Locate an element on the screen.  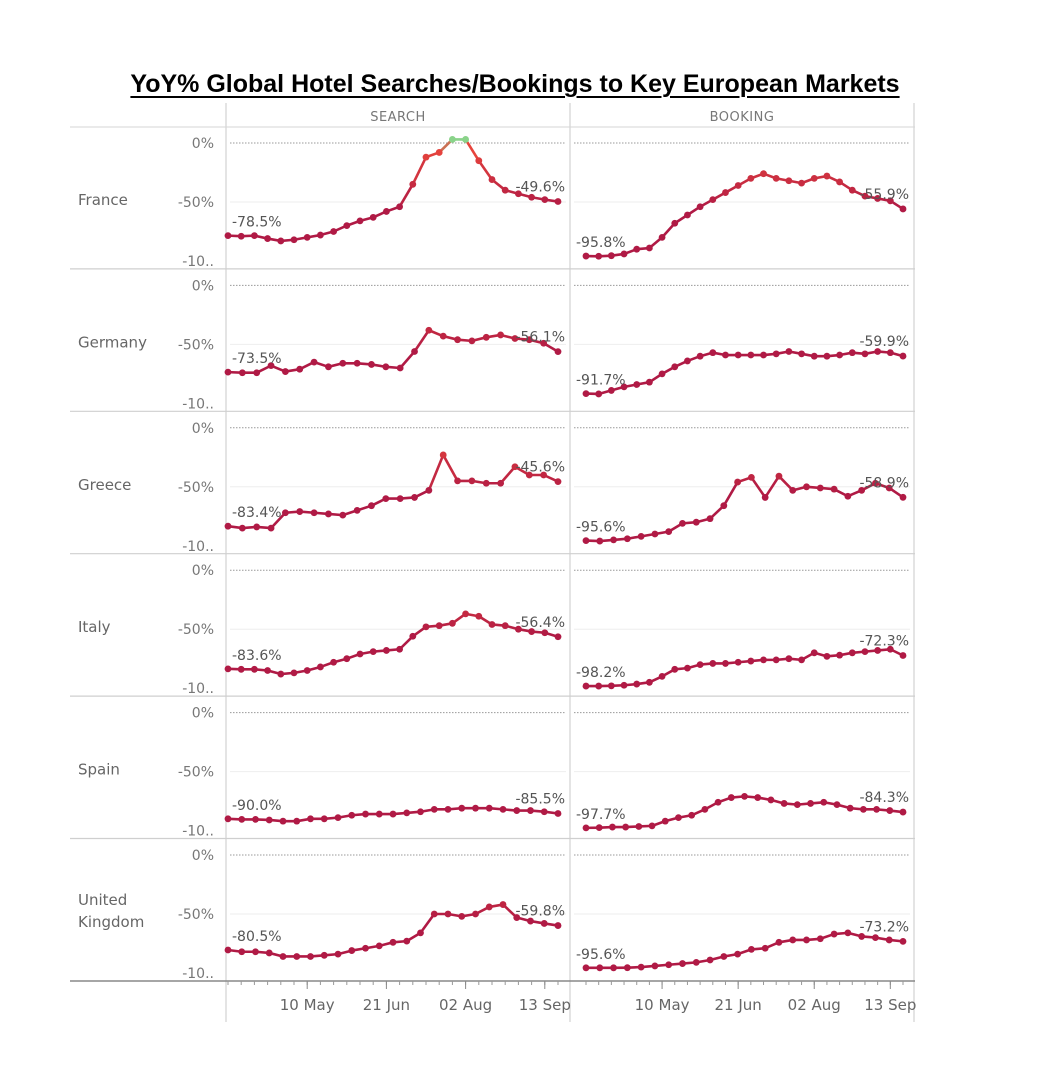
end-label-united-kingdom-search: -59.8% is located at coordinates (540, 912).